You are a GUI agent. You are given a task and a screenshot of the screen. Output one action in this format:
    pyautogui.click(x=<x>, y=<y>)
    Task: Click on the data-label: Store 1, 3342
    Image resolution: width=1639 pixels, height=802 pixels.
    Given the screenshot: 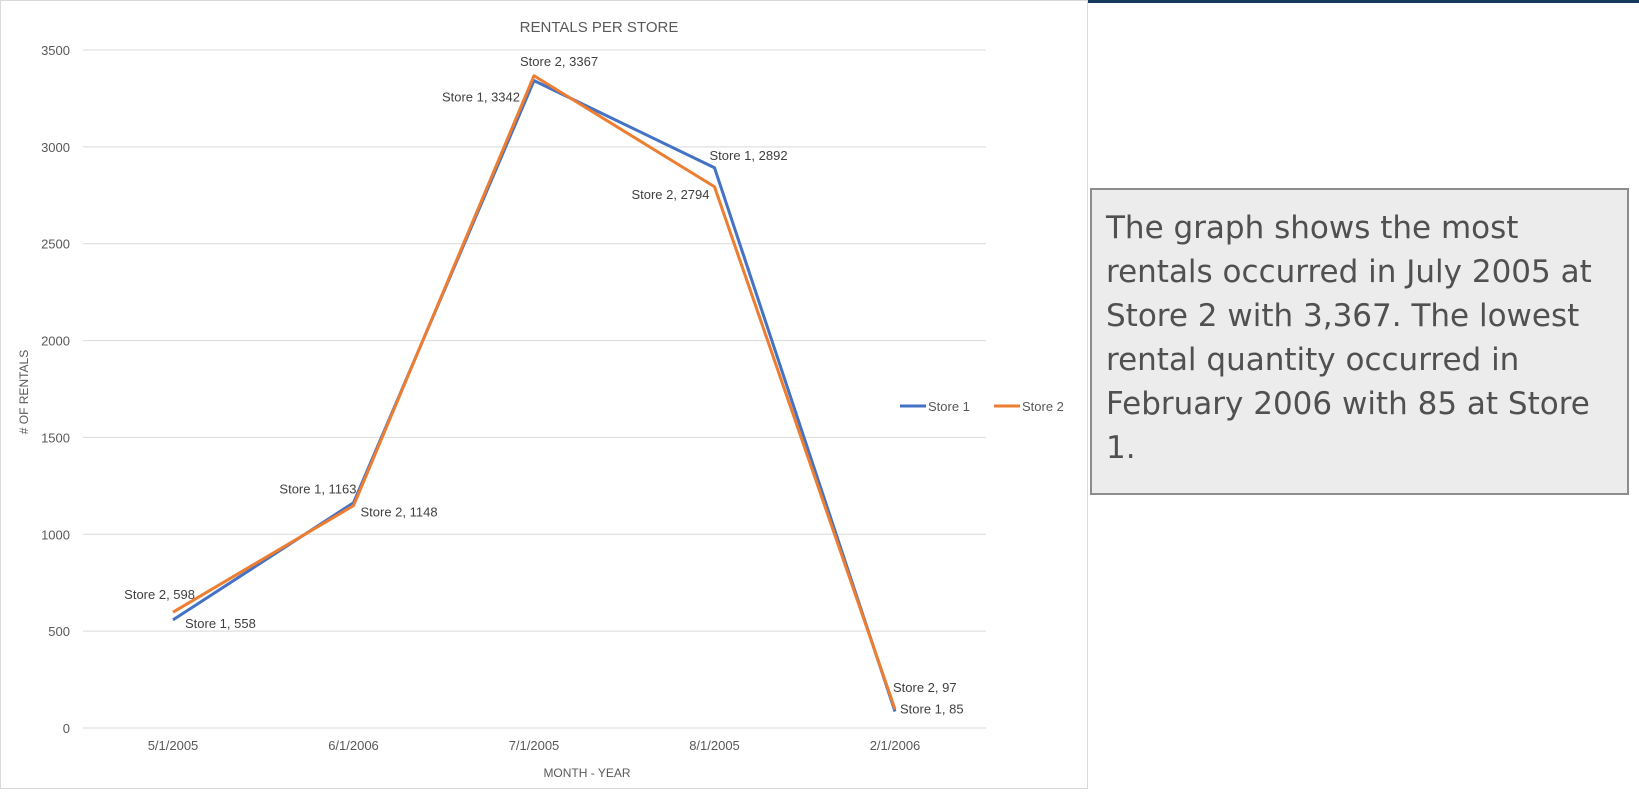 What is the action you would take?
    pyautogui.click(x=481, y=97)
    